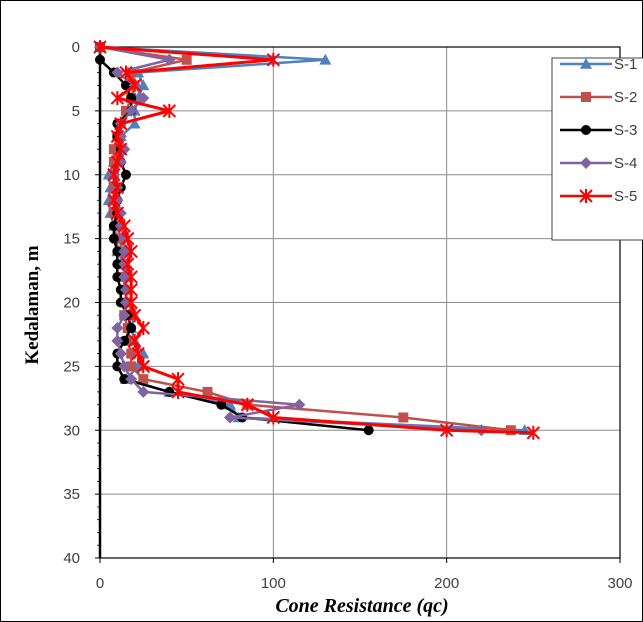 This screenshot has height=622, width=643. I want to click on legend-entry: S-5, so click(598, 196).